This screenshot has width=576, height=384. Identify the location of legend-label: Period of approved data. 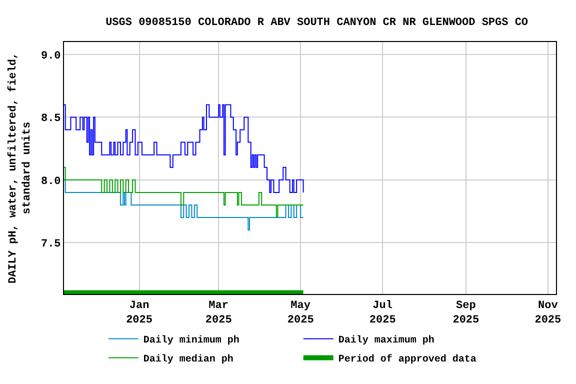
(407, 360).